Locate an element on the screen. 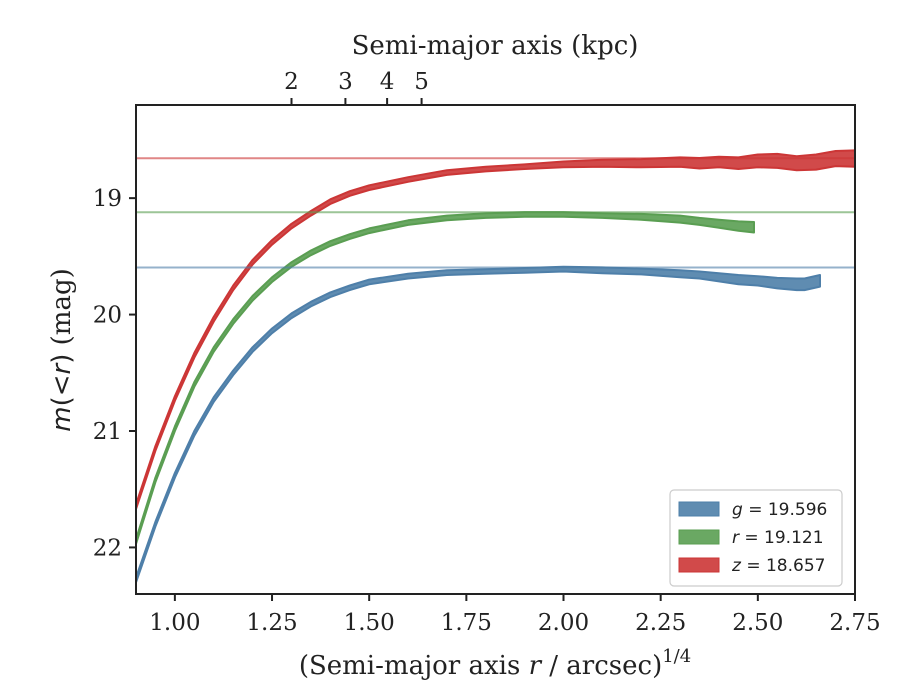  top-tick-label: 3 is located at coordinates (345, 82).